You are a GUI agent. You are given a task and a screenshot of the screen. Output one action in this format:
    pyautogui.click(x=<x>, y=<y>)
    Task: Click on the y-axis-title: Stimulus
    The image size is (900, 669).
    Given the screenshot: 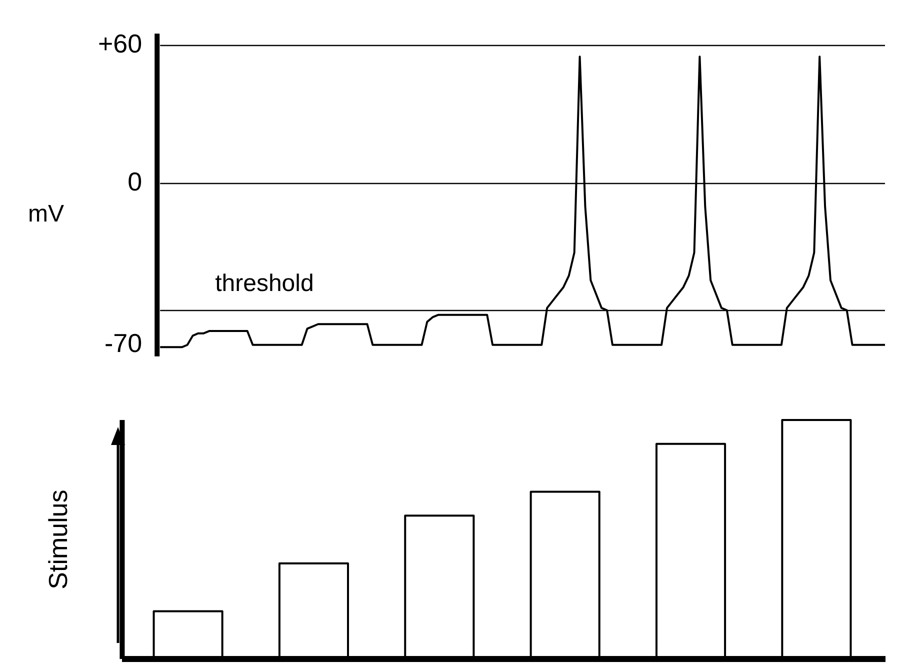 What is the action you would take?
    pyautogui.click(x=57, y=540)
    